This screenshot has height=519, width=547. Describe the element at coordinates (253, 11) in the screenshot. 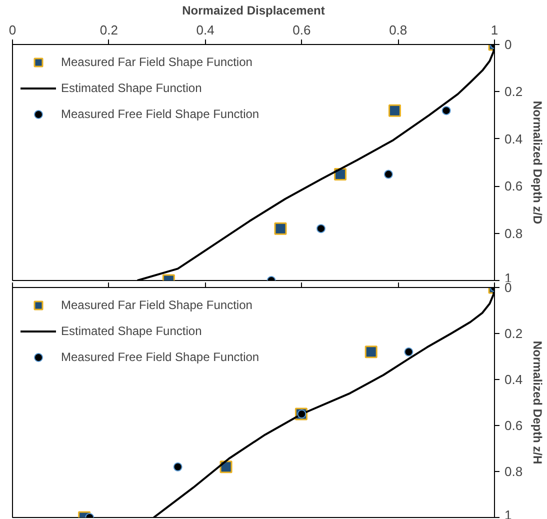

I see `x-axis-title: Normaized Displacement` at that location.